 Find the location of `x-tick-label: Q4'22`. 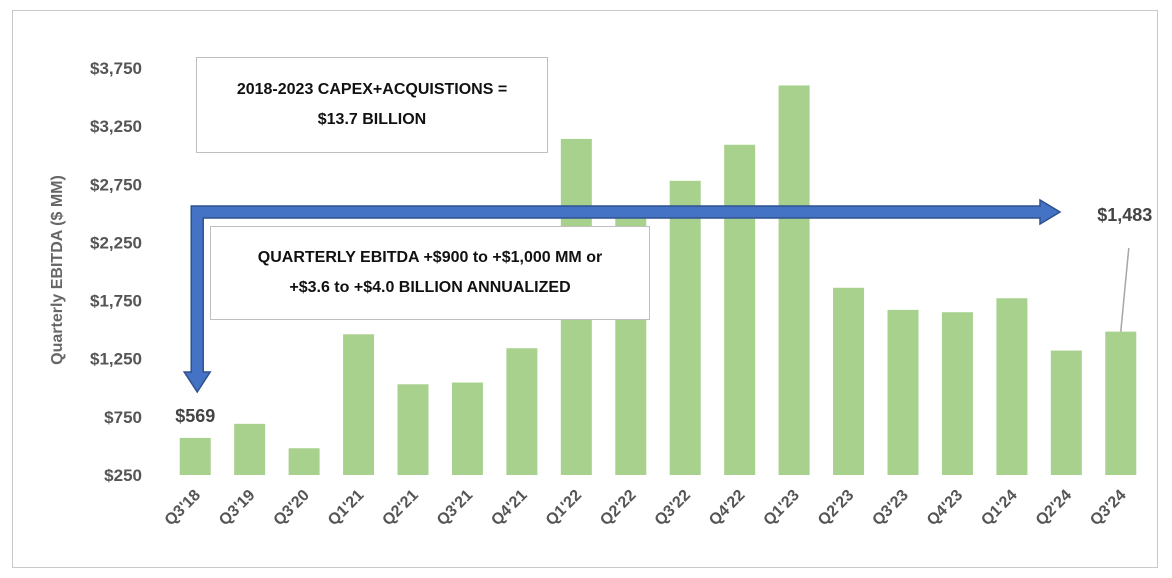

x-tick-label: Q4'22 is located at coordinates (727, 508).